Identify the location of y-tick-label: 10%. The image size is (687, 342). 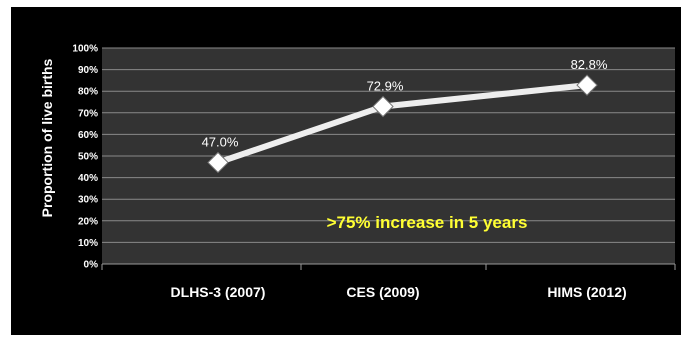
(88, 243).